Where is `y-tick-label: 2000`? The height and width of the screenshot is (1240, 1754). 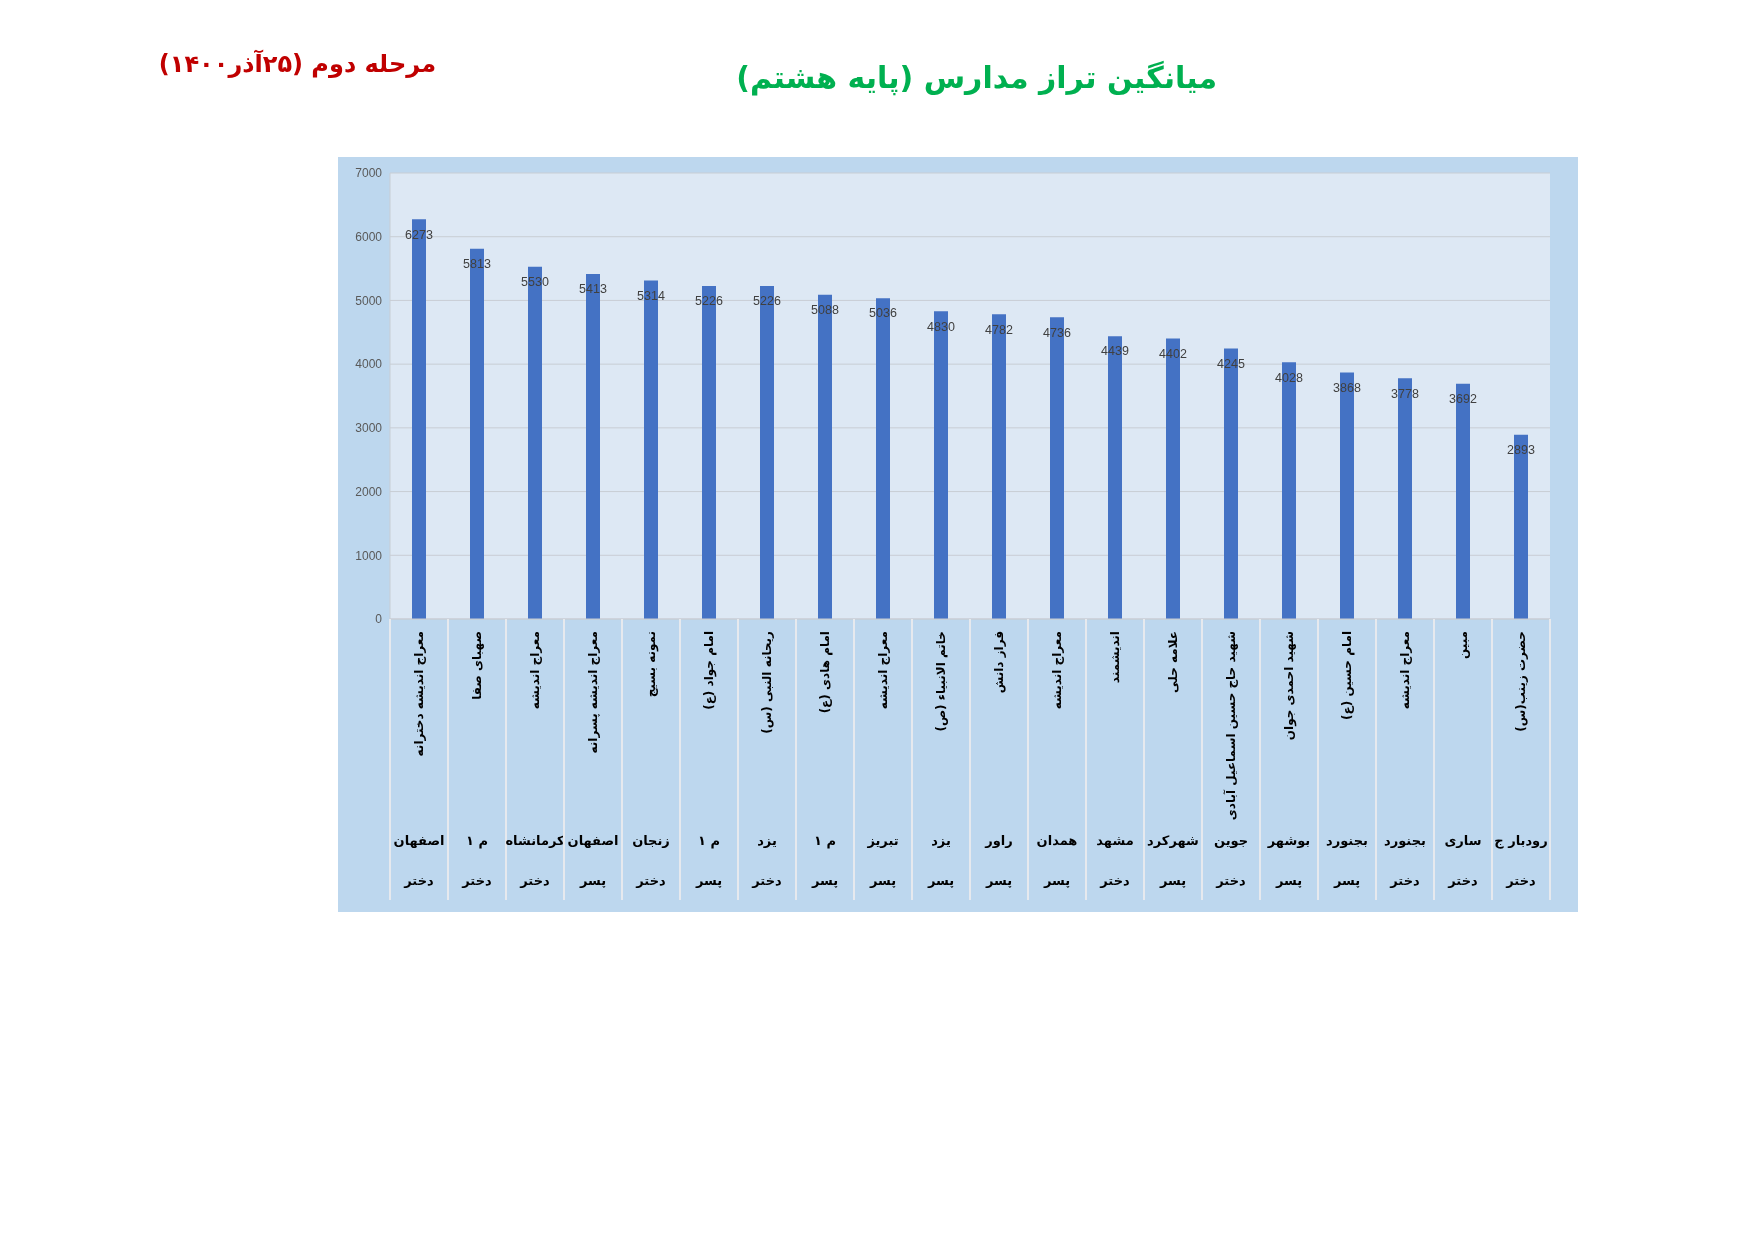
y-tick-label: 2000 is located at coordinates (369, 491).